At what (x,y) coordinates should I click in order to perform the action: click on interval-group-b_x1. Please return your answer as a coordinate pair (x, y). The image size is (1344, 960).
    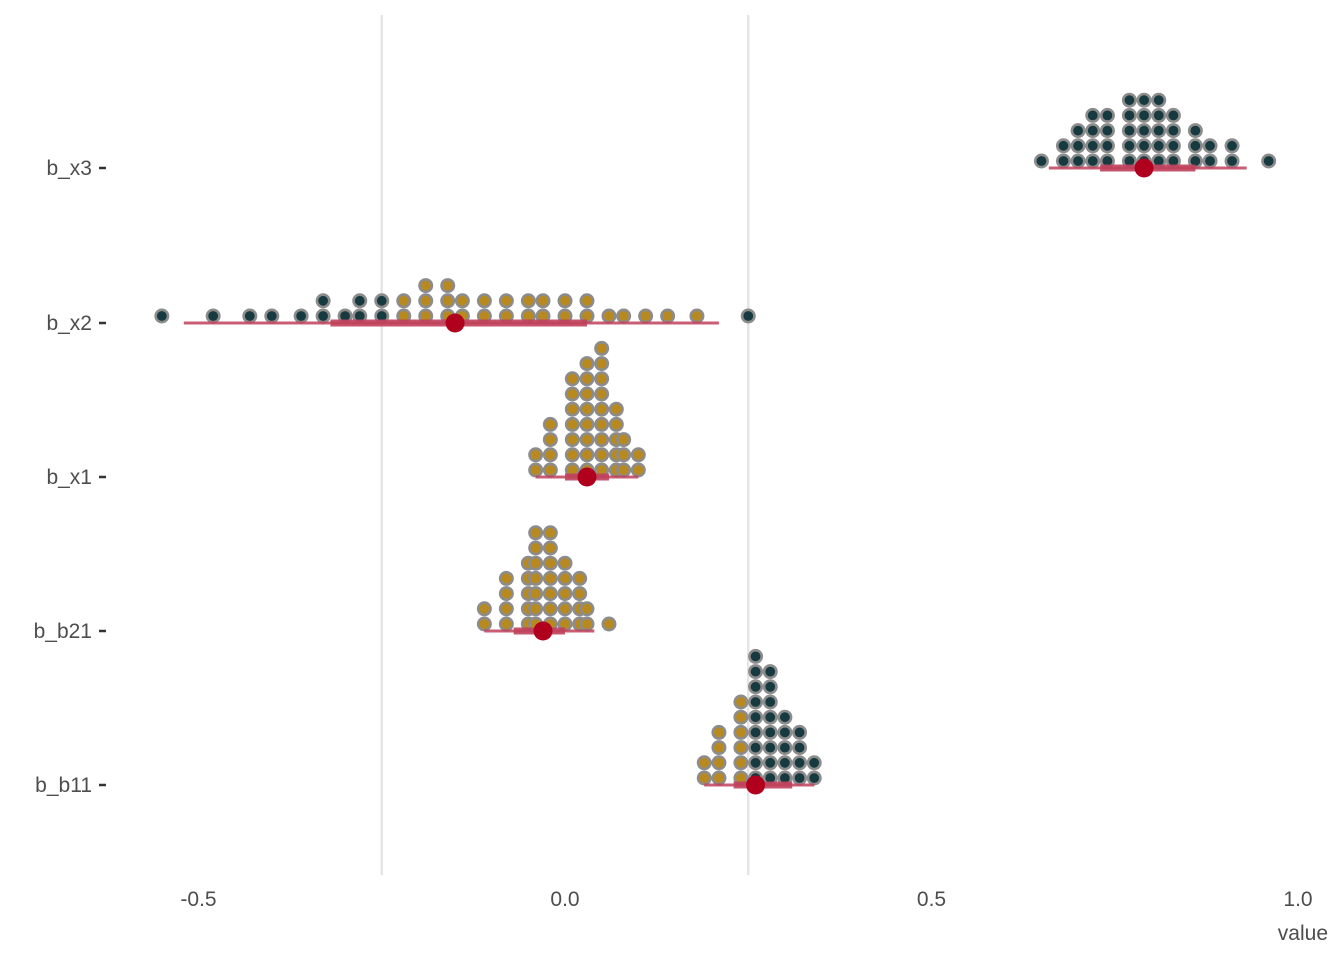
    Looking at the image, I should click on (587, 477).